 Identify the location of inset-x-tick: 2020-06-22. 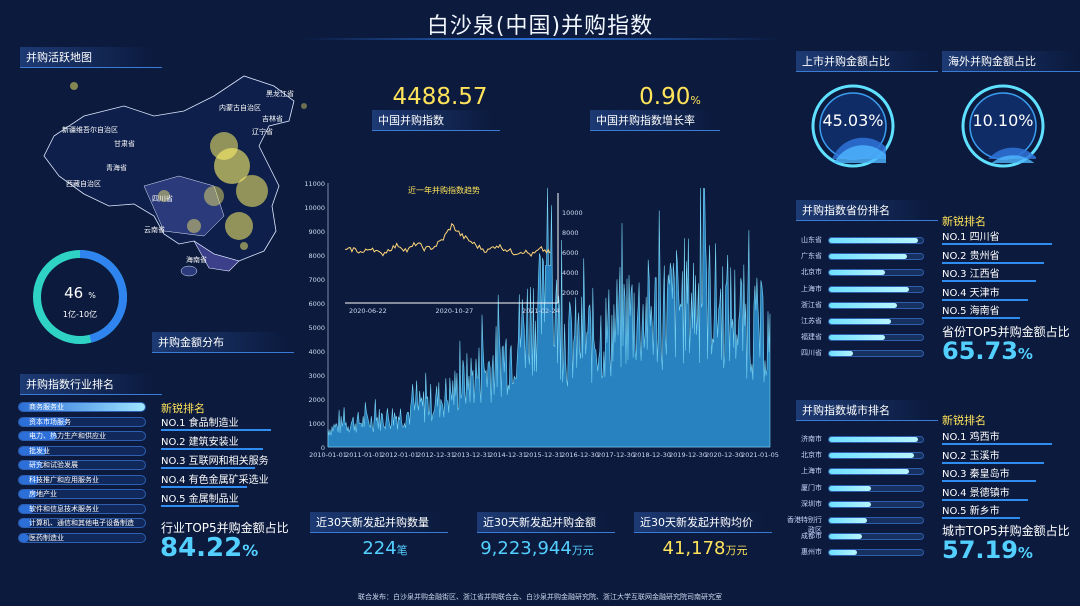
(368, 311).